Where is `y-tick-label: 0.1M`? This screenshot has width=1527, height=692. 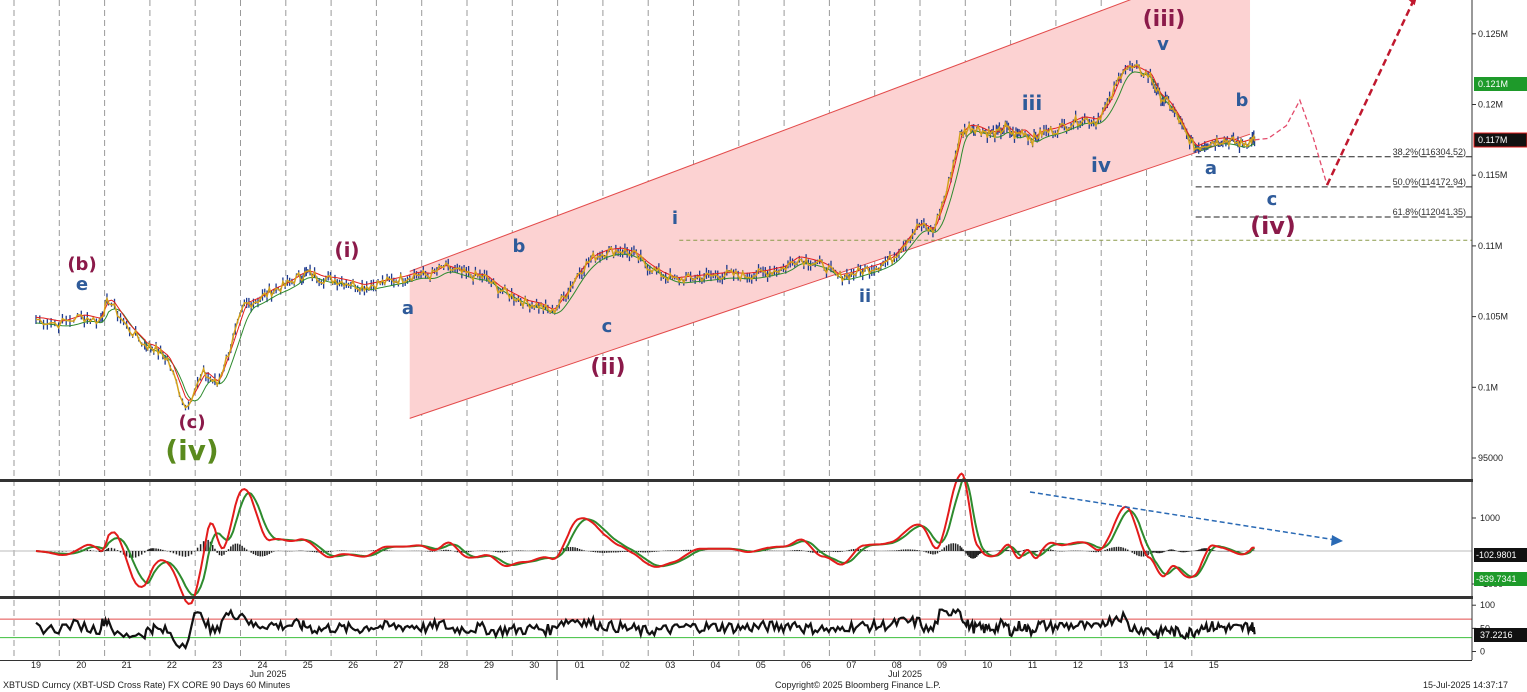
y-tick-label: 0.1M is located at coordinates (1488, 387).